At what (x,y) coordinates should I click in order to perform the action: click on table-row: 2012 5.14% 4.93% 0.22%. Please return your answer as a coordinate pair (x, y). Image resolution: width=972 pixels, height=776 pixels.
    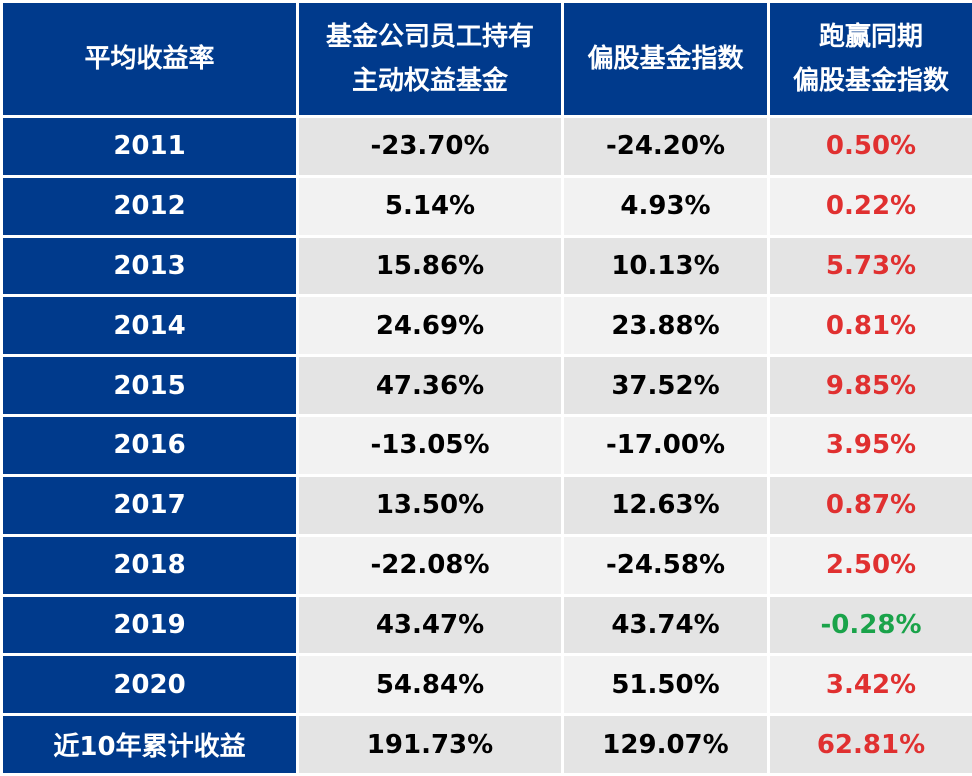
    Looking at the image, I should click on (487, 206).